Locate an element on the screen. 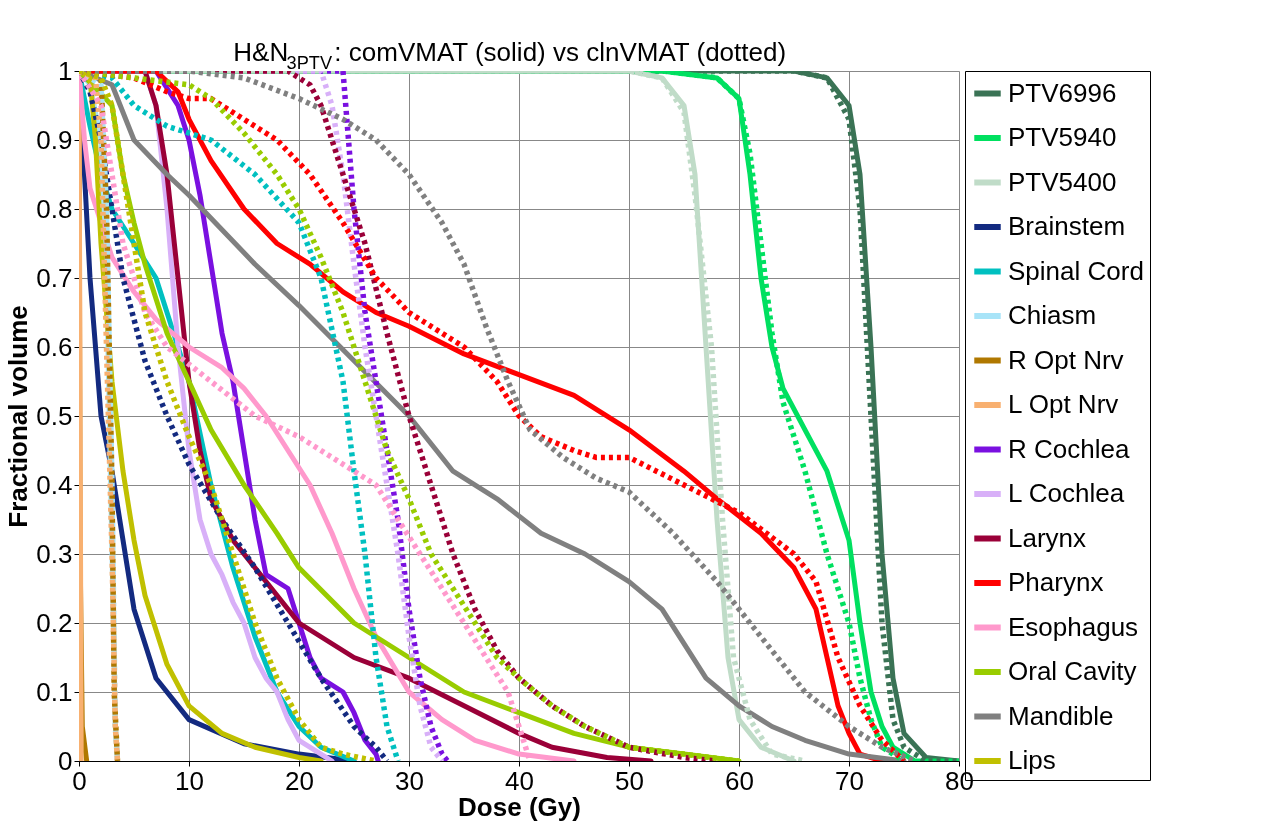  legend-label: Brainstem is located at coordinates (1067, 226).